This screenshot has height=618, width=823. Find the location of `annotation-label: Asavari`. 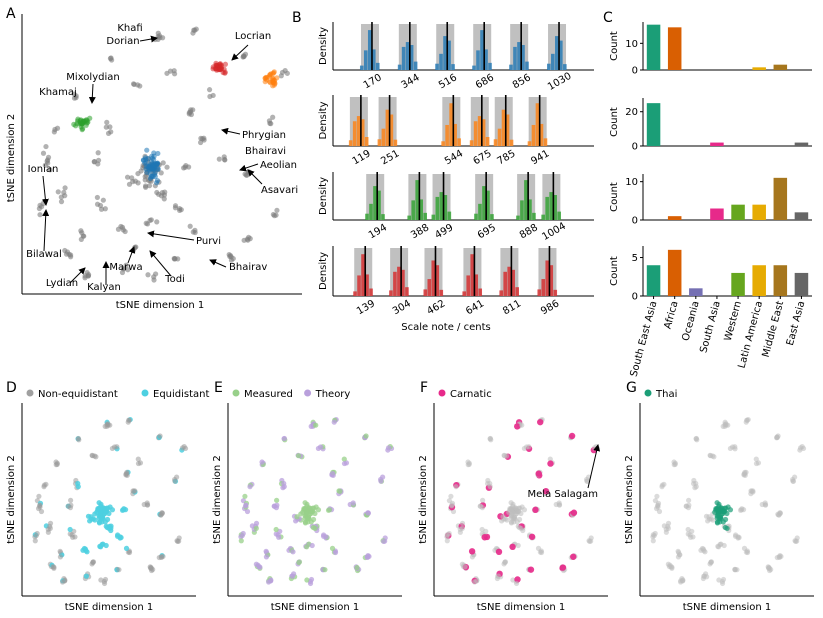

annotation-label: Asavari is located at coordinates (279, 190).